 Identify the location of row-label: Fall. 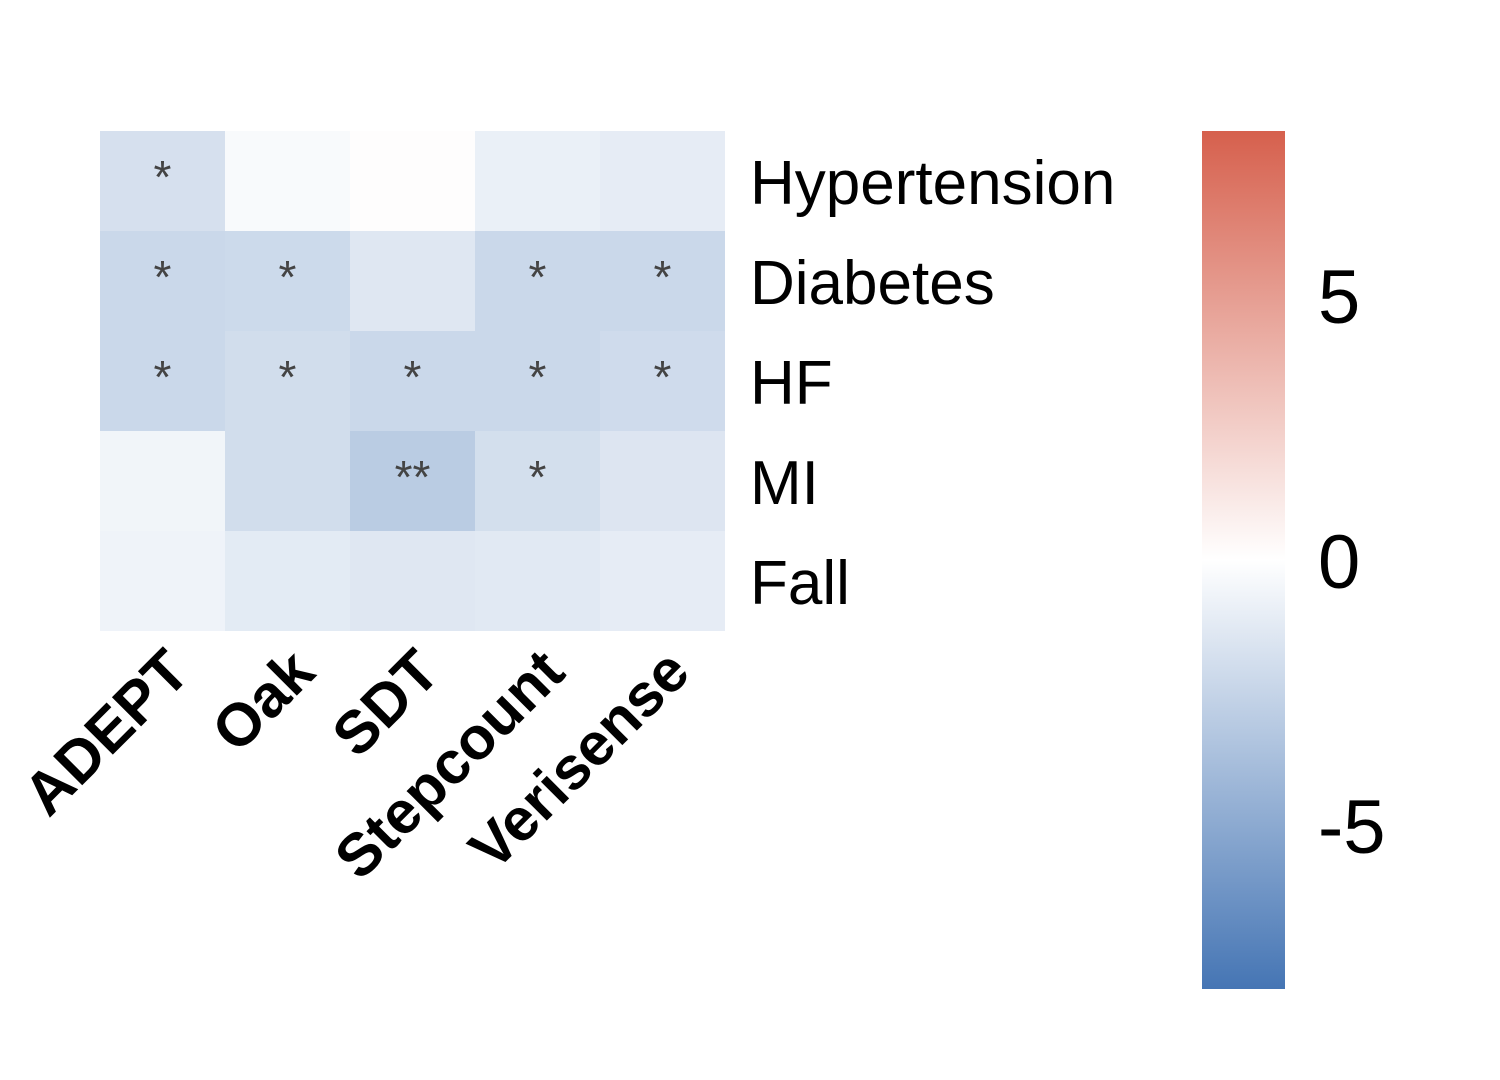
(800, 583).